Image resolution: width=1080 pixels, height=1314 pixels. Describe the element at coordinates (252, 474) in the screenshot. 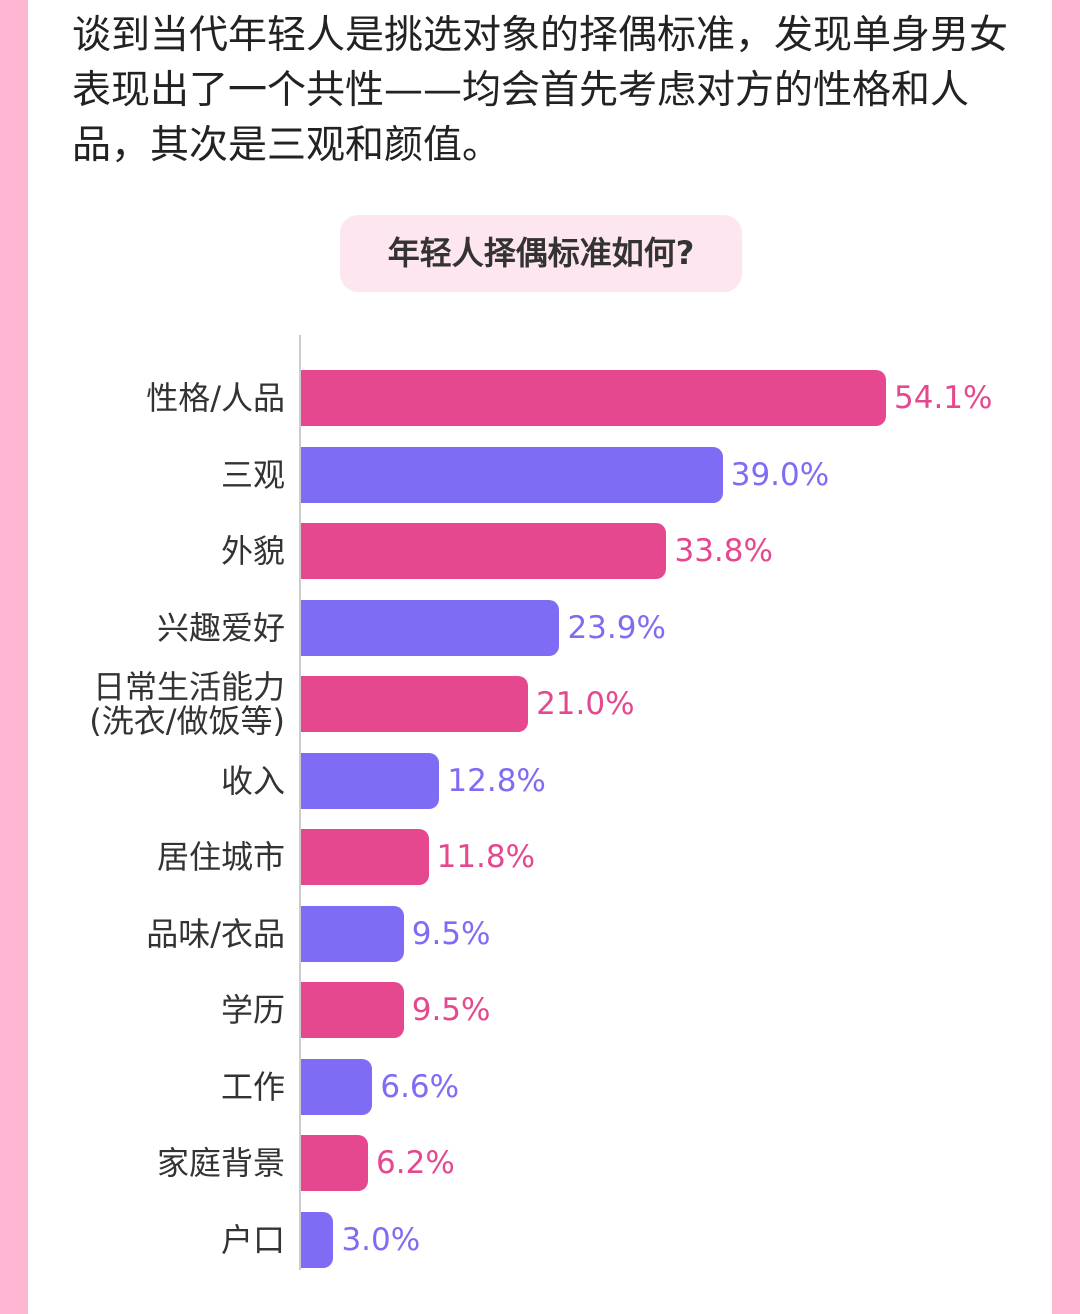

I see `category-label: 三观` at that location.